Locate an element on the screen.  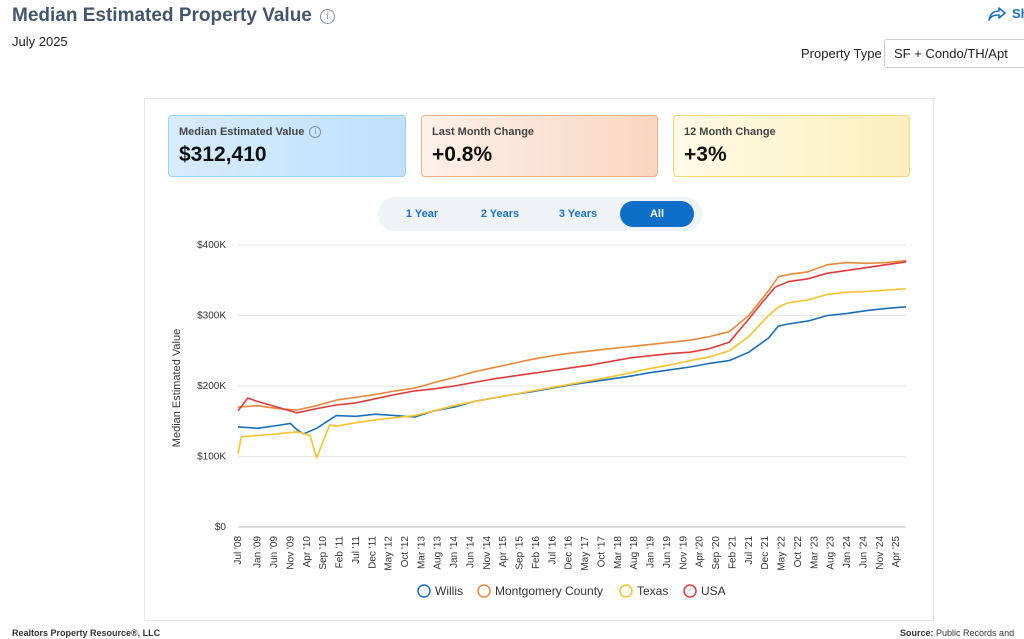
page-title-text: Median Estimated Property Value is located at coordinates (162, 15).